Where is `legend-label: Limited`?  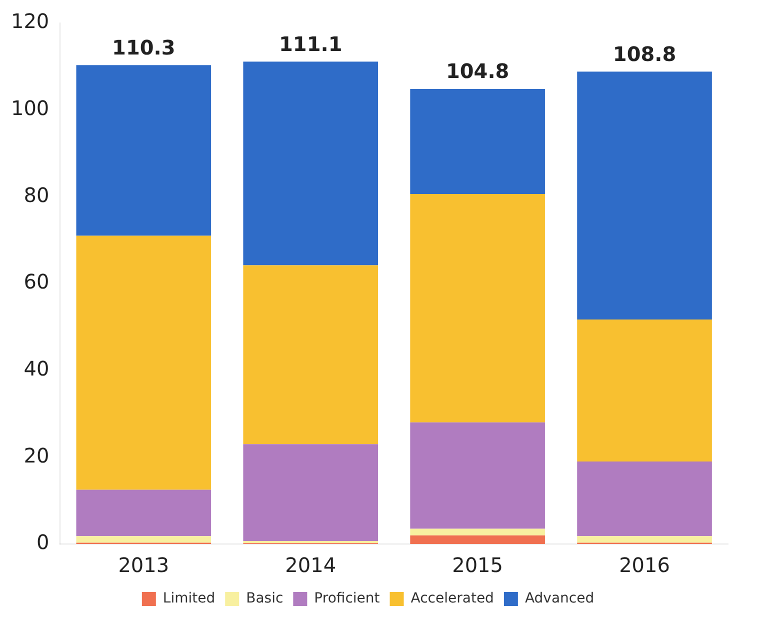
legend-label: Limited is located at coordinates (189, 598).